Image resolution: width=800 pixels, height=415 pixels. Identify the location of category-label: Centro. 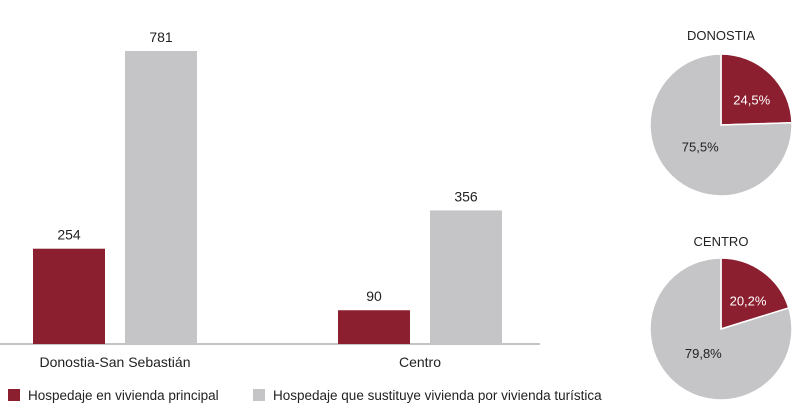
(420, 362).